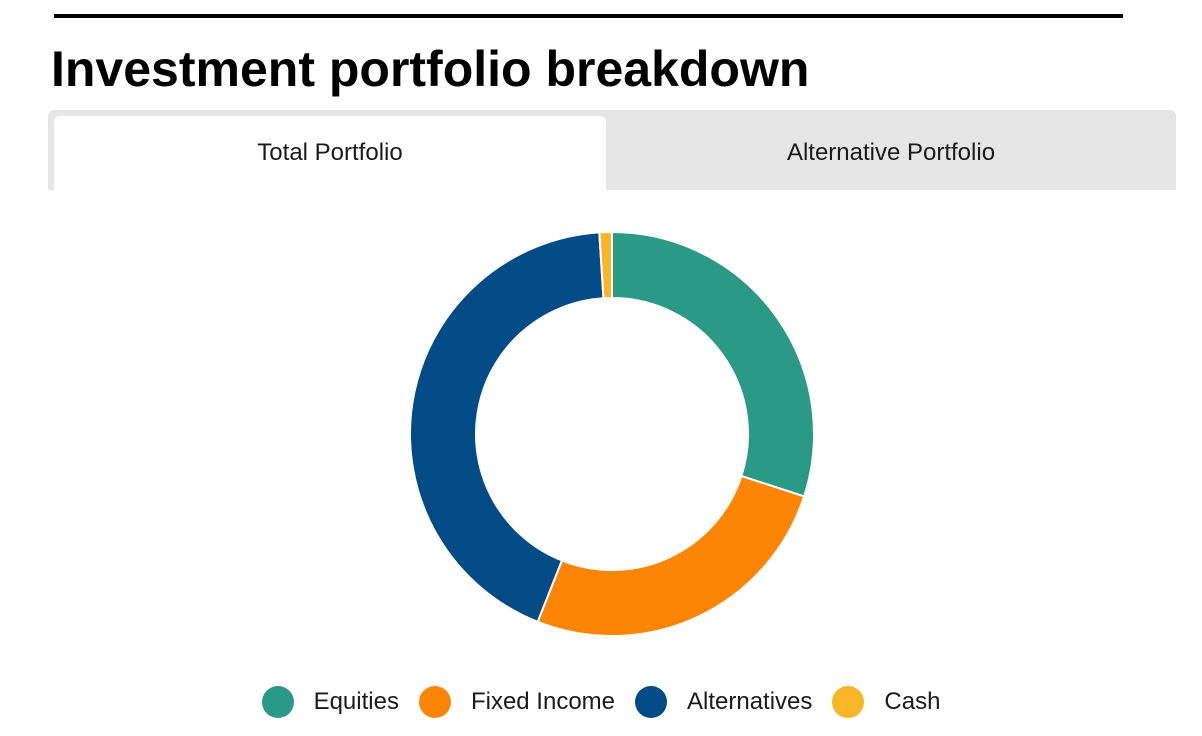 This screenshot has height=736, width=1202. What do you see at coordinates (605, 265) in the screenshot?
I see `slice-cash` at bounding box center [605, 265].